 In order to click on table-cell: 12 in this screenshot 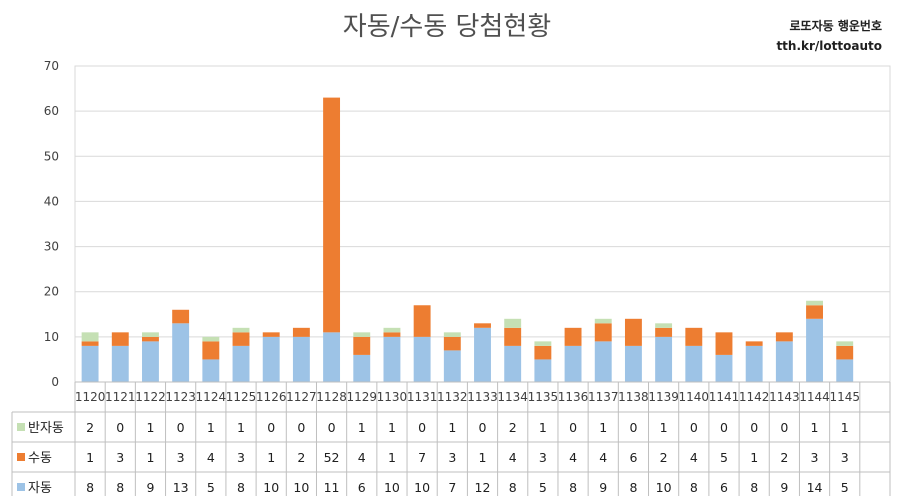, I will do `click(483, 487)`.